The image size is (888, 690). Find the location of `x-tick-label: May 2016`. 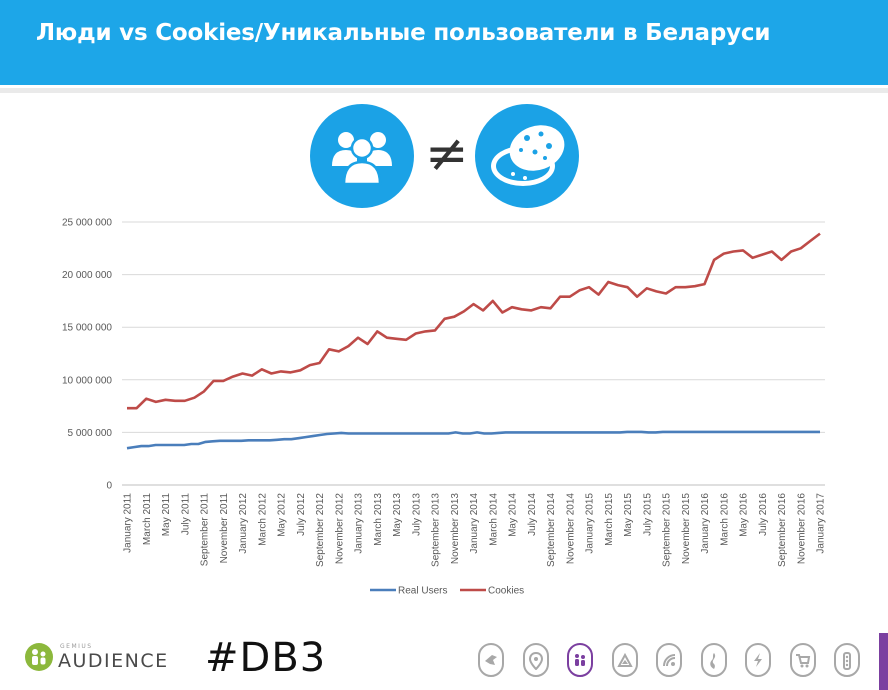

x-tick-label: May 2016 is located at coordinates (744, 515).